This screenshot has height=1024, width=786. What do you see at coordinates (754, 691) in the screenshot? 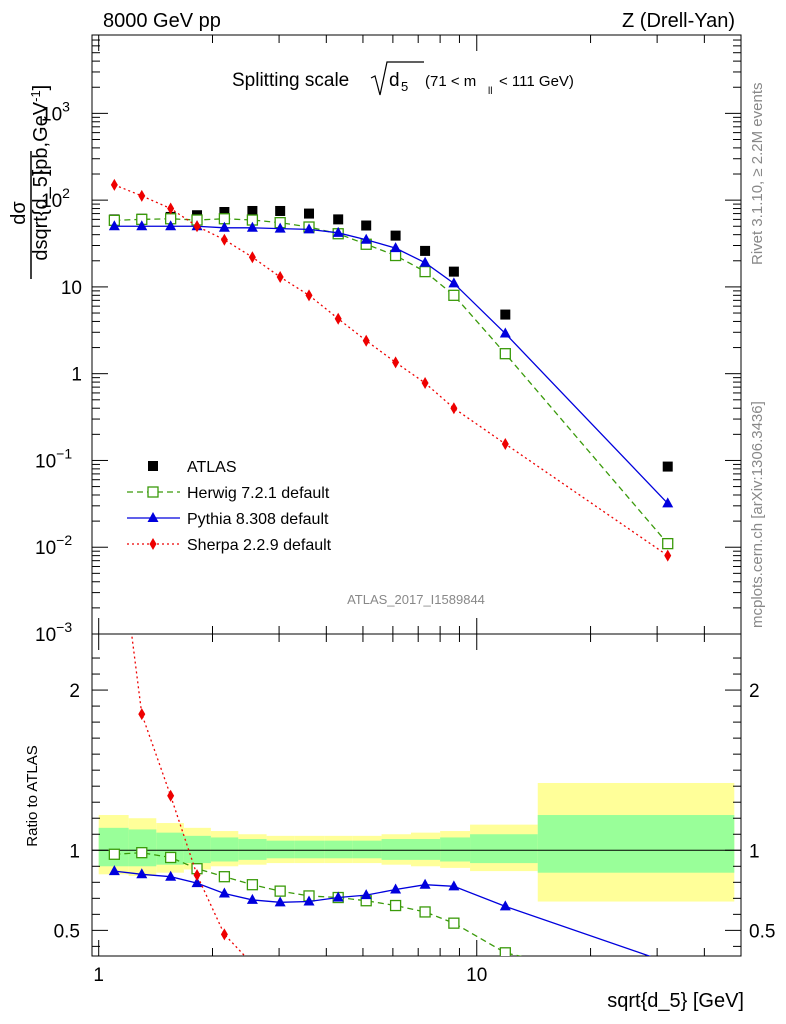
I see `ratio-y-tick-label-right: 2` at bounding box center [754, 691].